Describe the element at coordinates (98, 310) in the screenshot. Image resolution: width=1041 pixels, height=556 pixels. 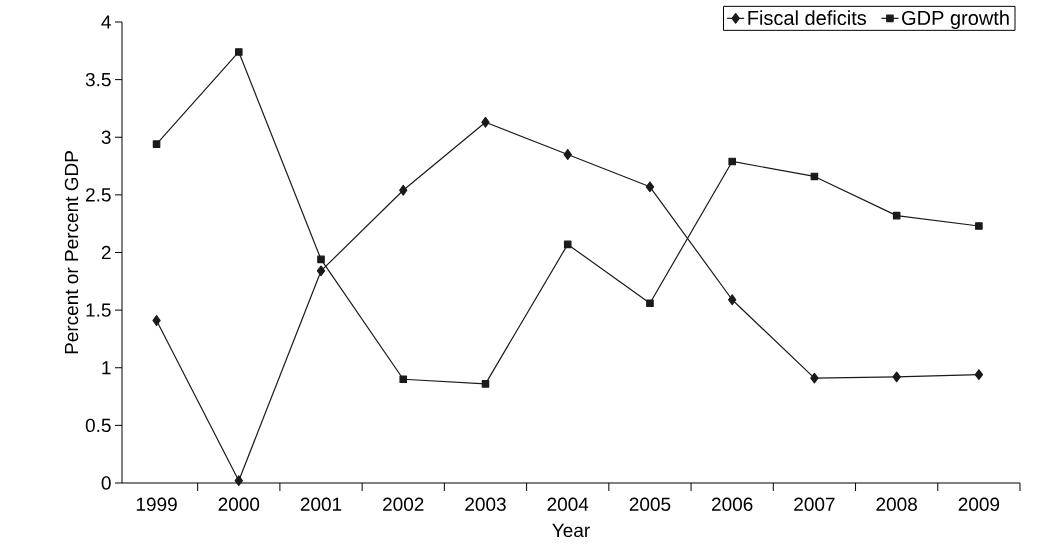
I see `y-tick-label: 1.5` at that location.